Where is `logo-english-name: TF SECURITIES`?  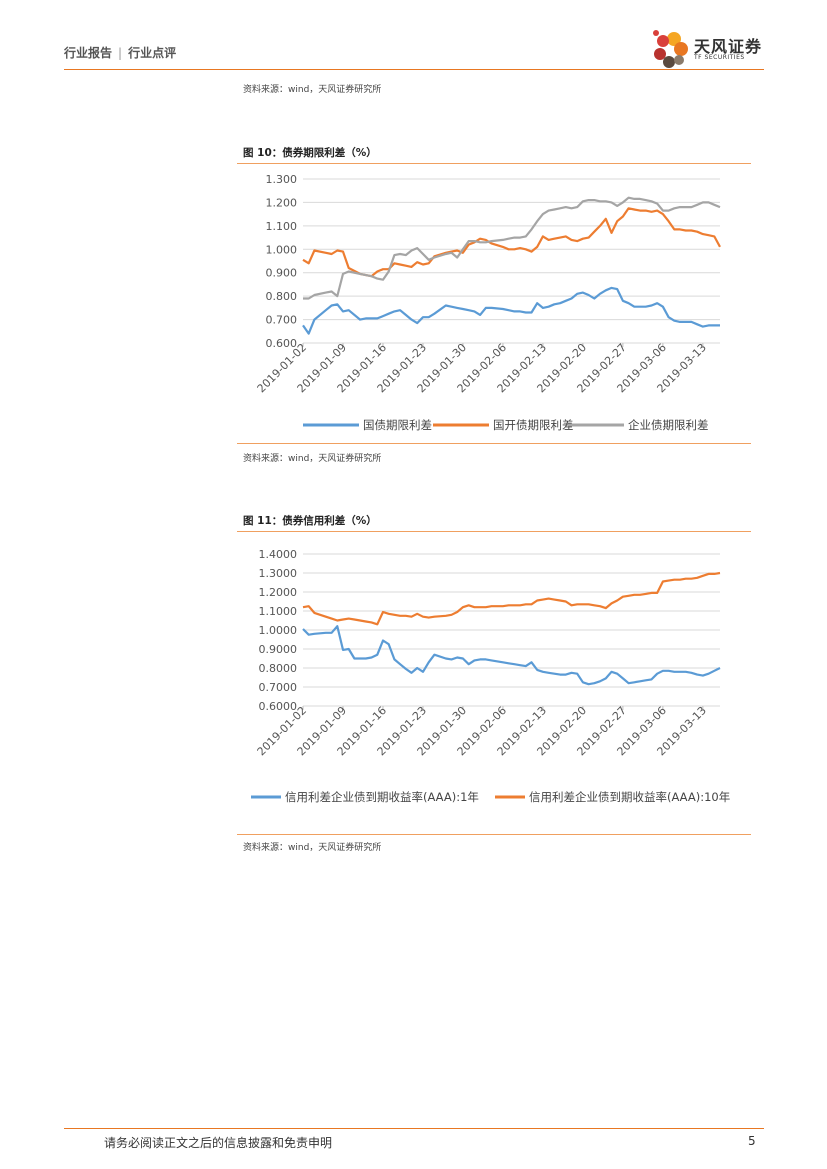 logo-english-name: TF SECURITIES is located at coordinates (719, 57).